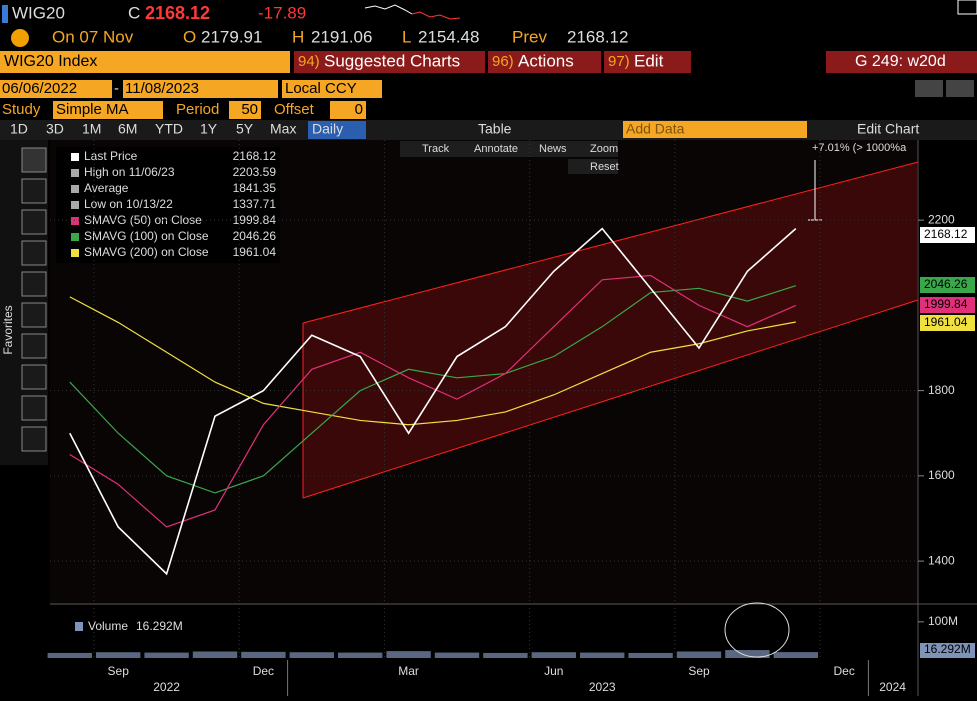  I want to click on x-tick-label: Dec, so click(263, 671).